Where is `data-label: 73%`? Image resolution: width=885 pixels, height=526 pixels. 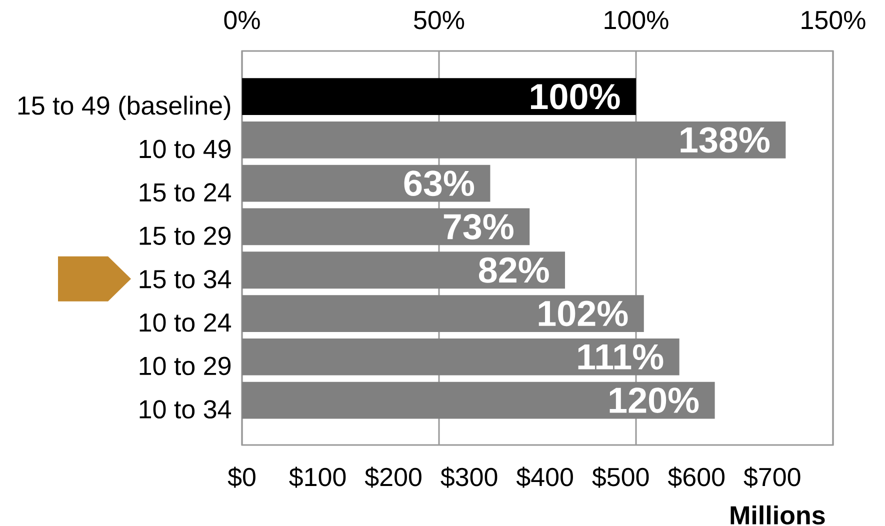
data-label: 73% is located at coordinates (479, 227).